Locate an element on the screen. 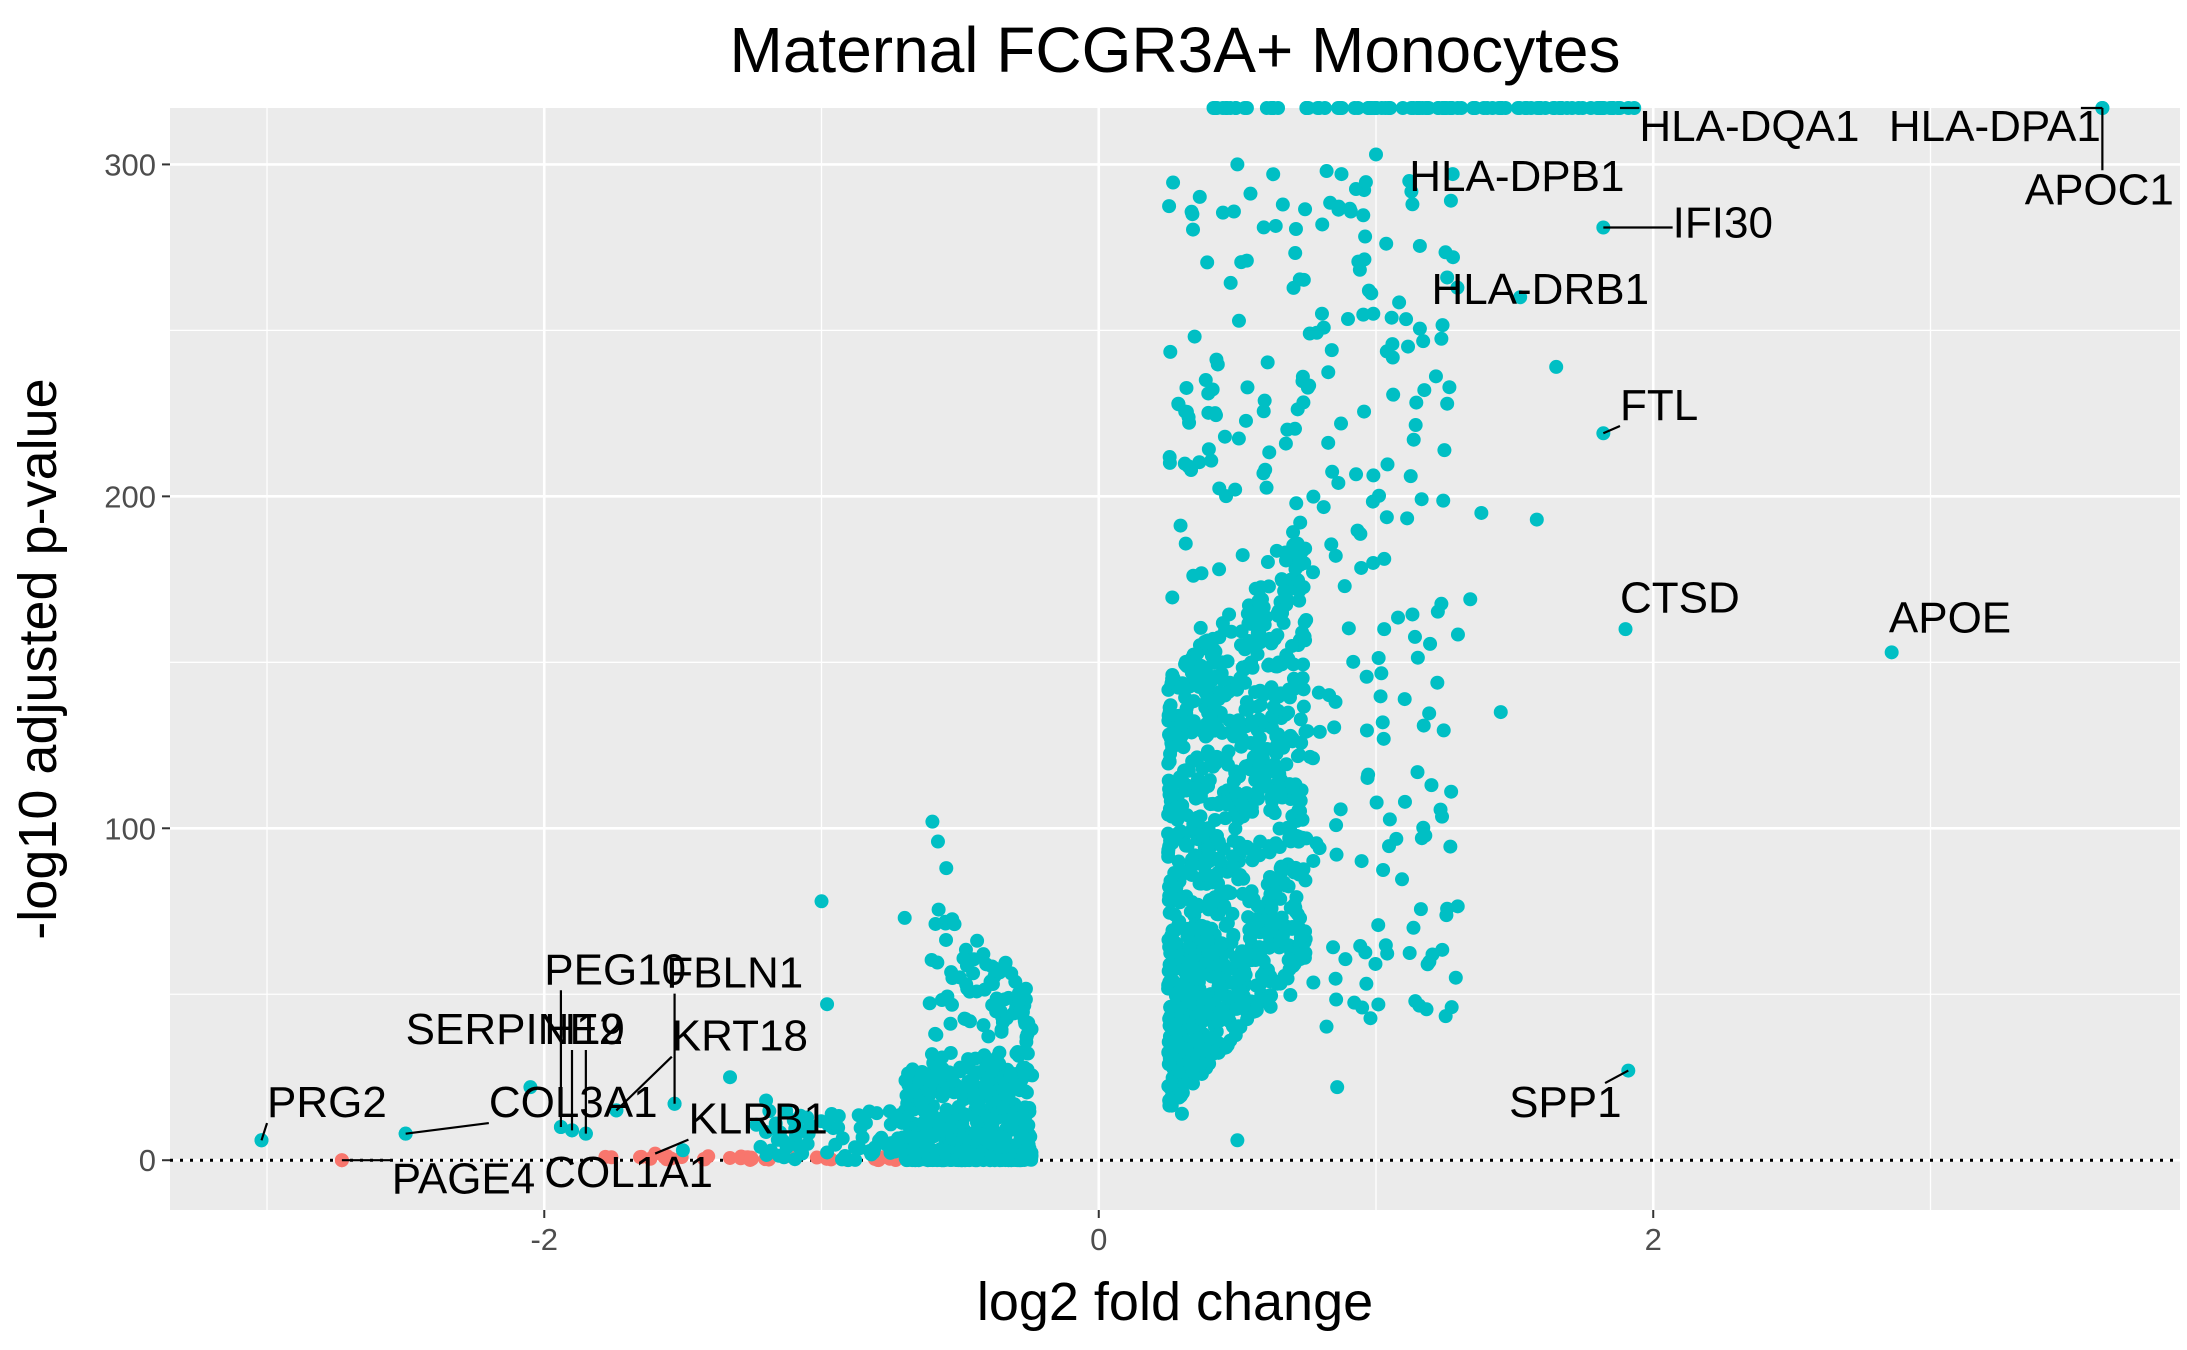  gene-label: CTSD is located at coordinates (1680, 598).